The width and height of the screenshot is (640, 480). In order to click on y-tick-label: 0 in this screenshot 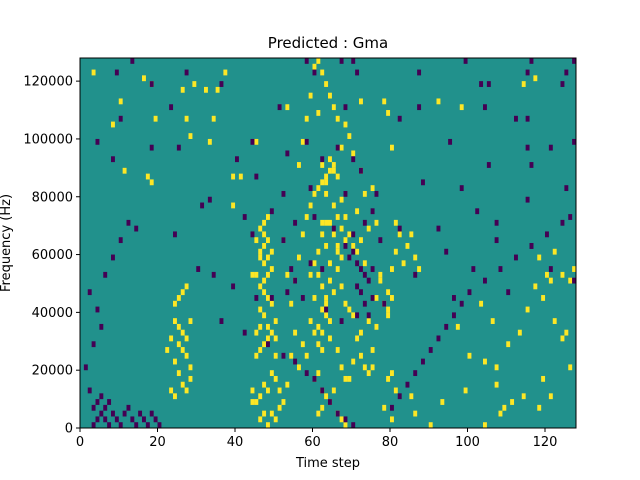, I will do `click(69, 429)`.